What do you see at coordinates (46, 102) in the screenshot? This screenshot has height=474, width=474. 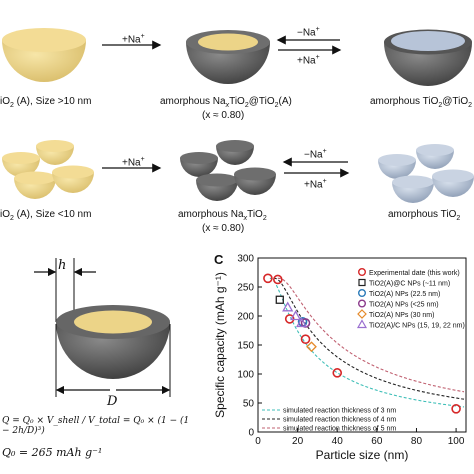 I see `left-label-row1: iO2 (A), Size >10 nm` at bounding box center [46, 102].